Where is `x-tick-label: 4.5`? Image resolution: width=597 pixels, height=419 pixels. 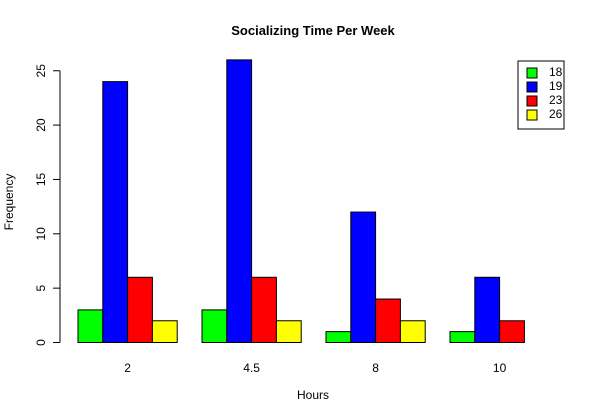 x-tick-label: 4.5 is located at coordinates (251, 368).